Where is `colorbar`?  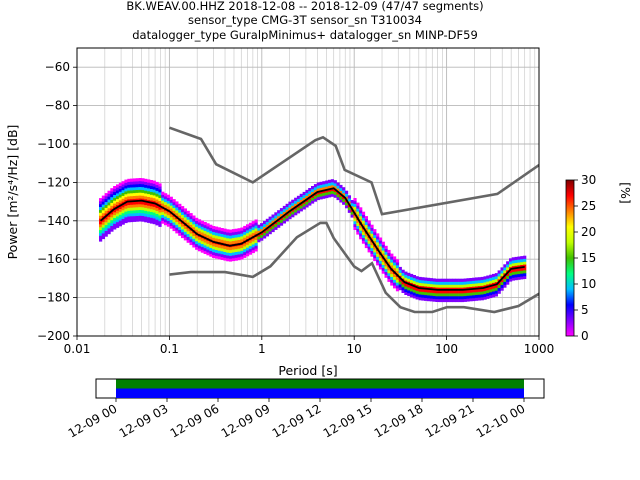 colorbar is located at coordinates (570, 258).